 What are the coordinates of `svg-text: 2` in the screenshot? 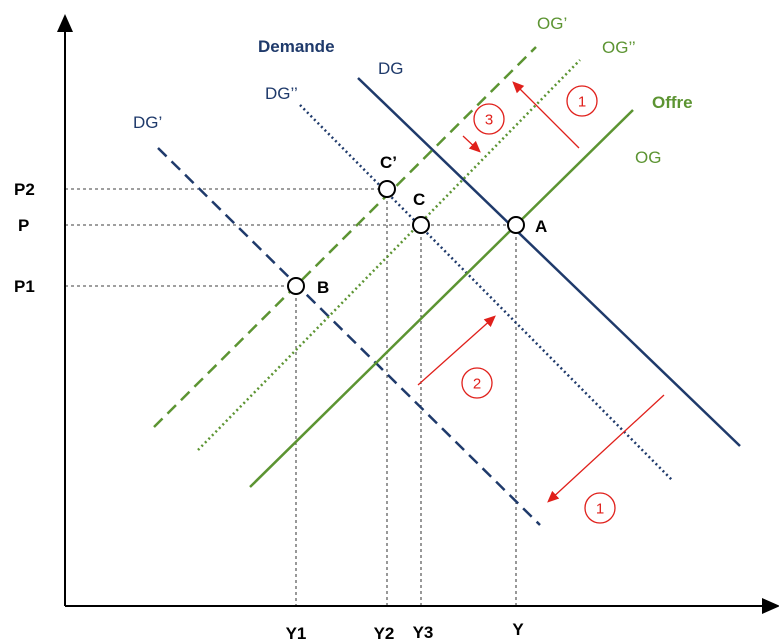 It's located at (477, 384).